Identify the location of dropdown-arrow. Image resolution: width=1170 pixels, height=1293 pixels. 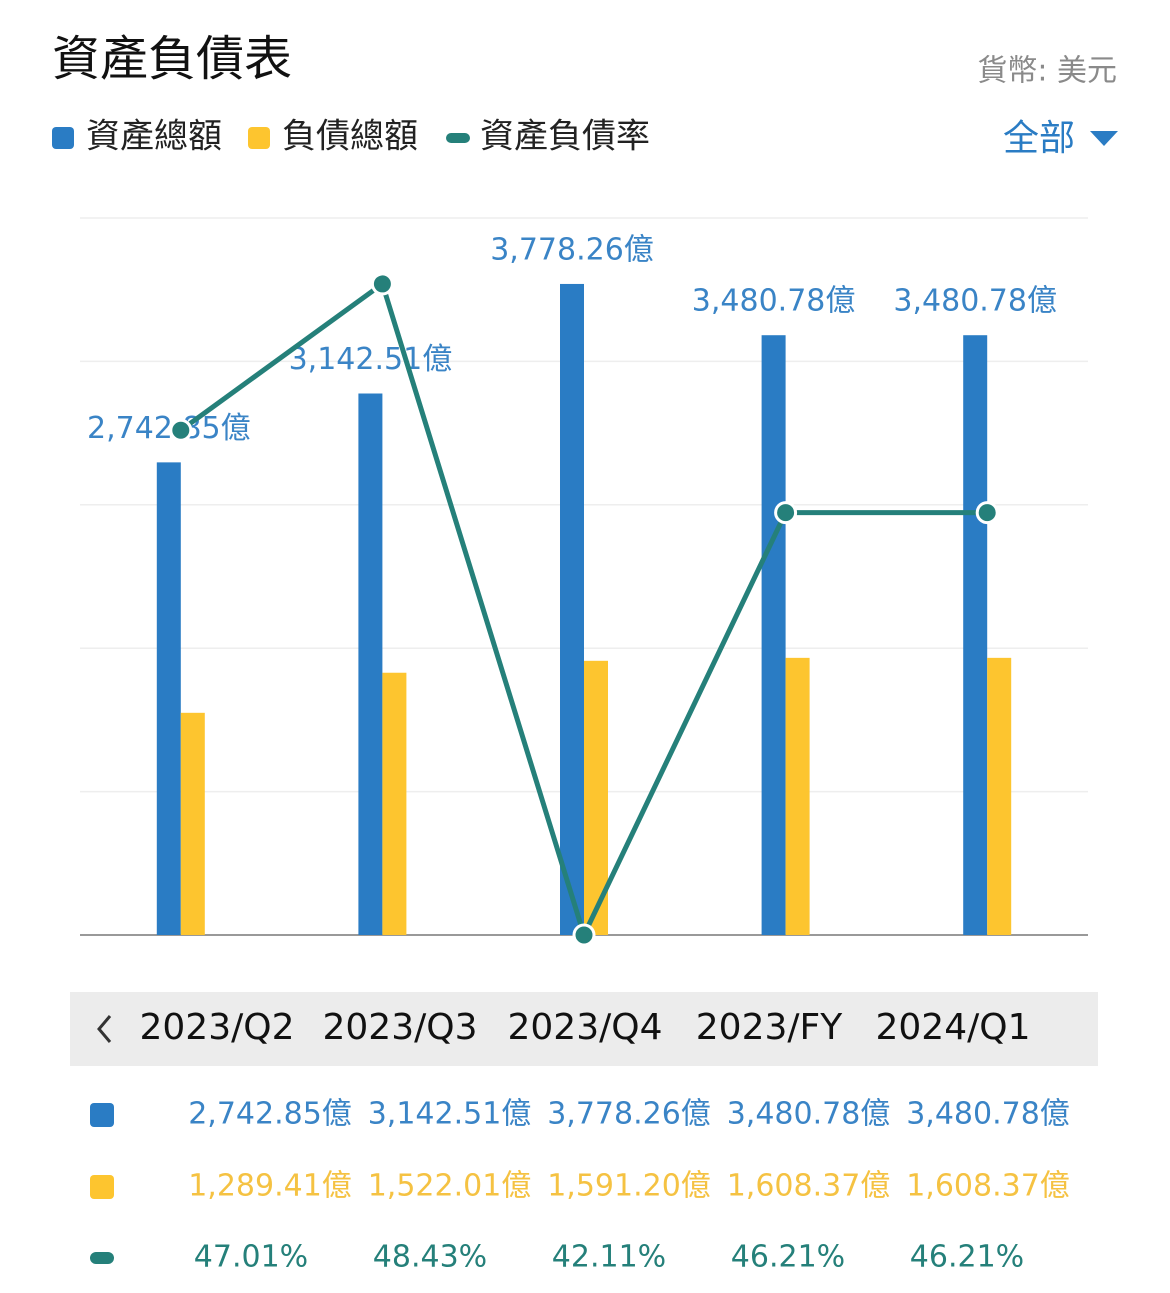
(1104, 138).